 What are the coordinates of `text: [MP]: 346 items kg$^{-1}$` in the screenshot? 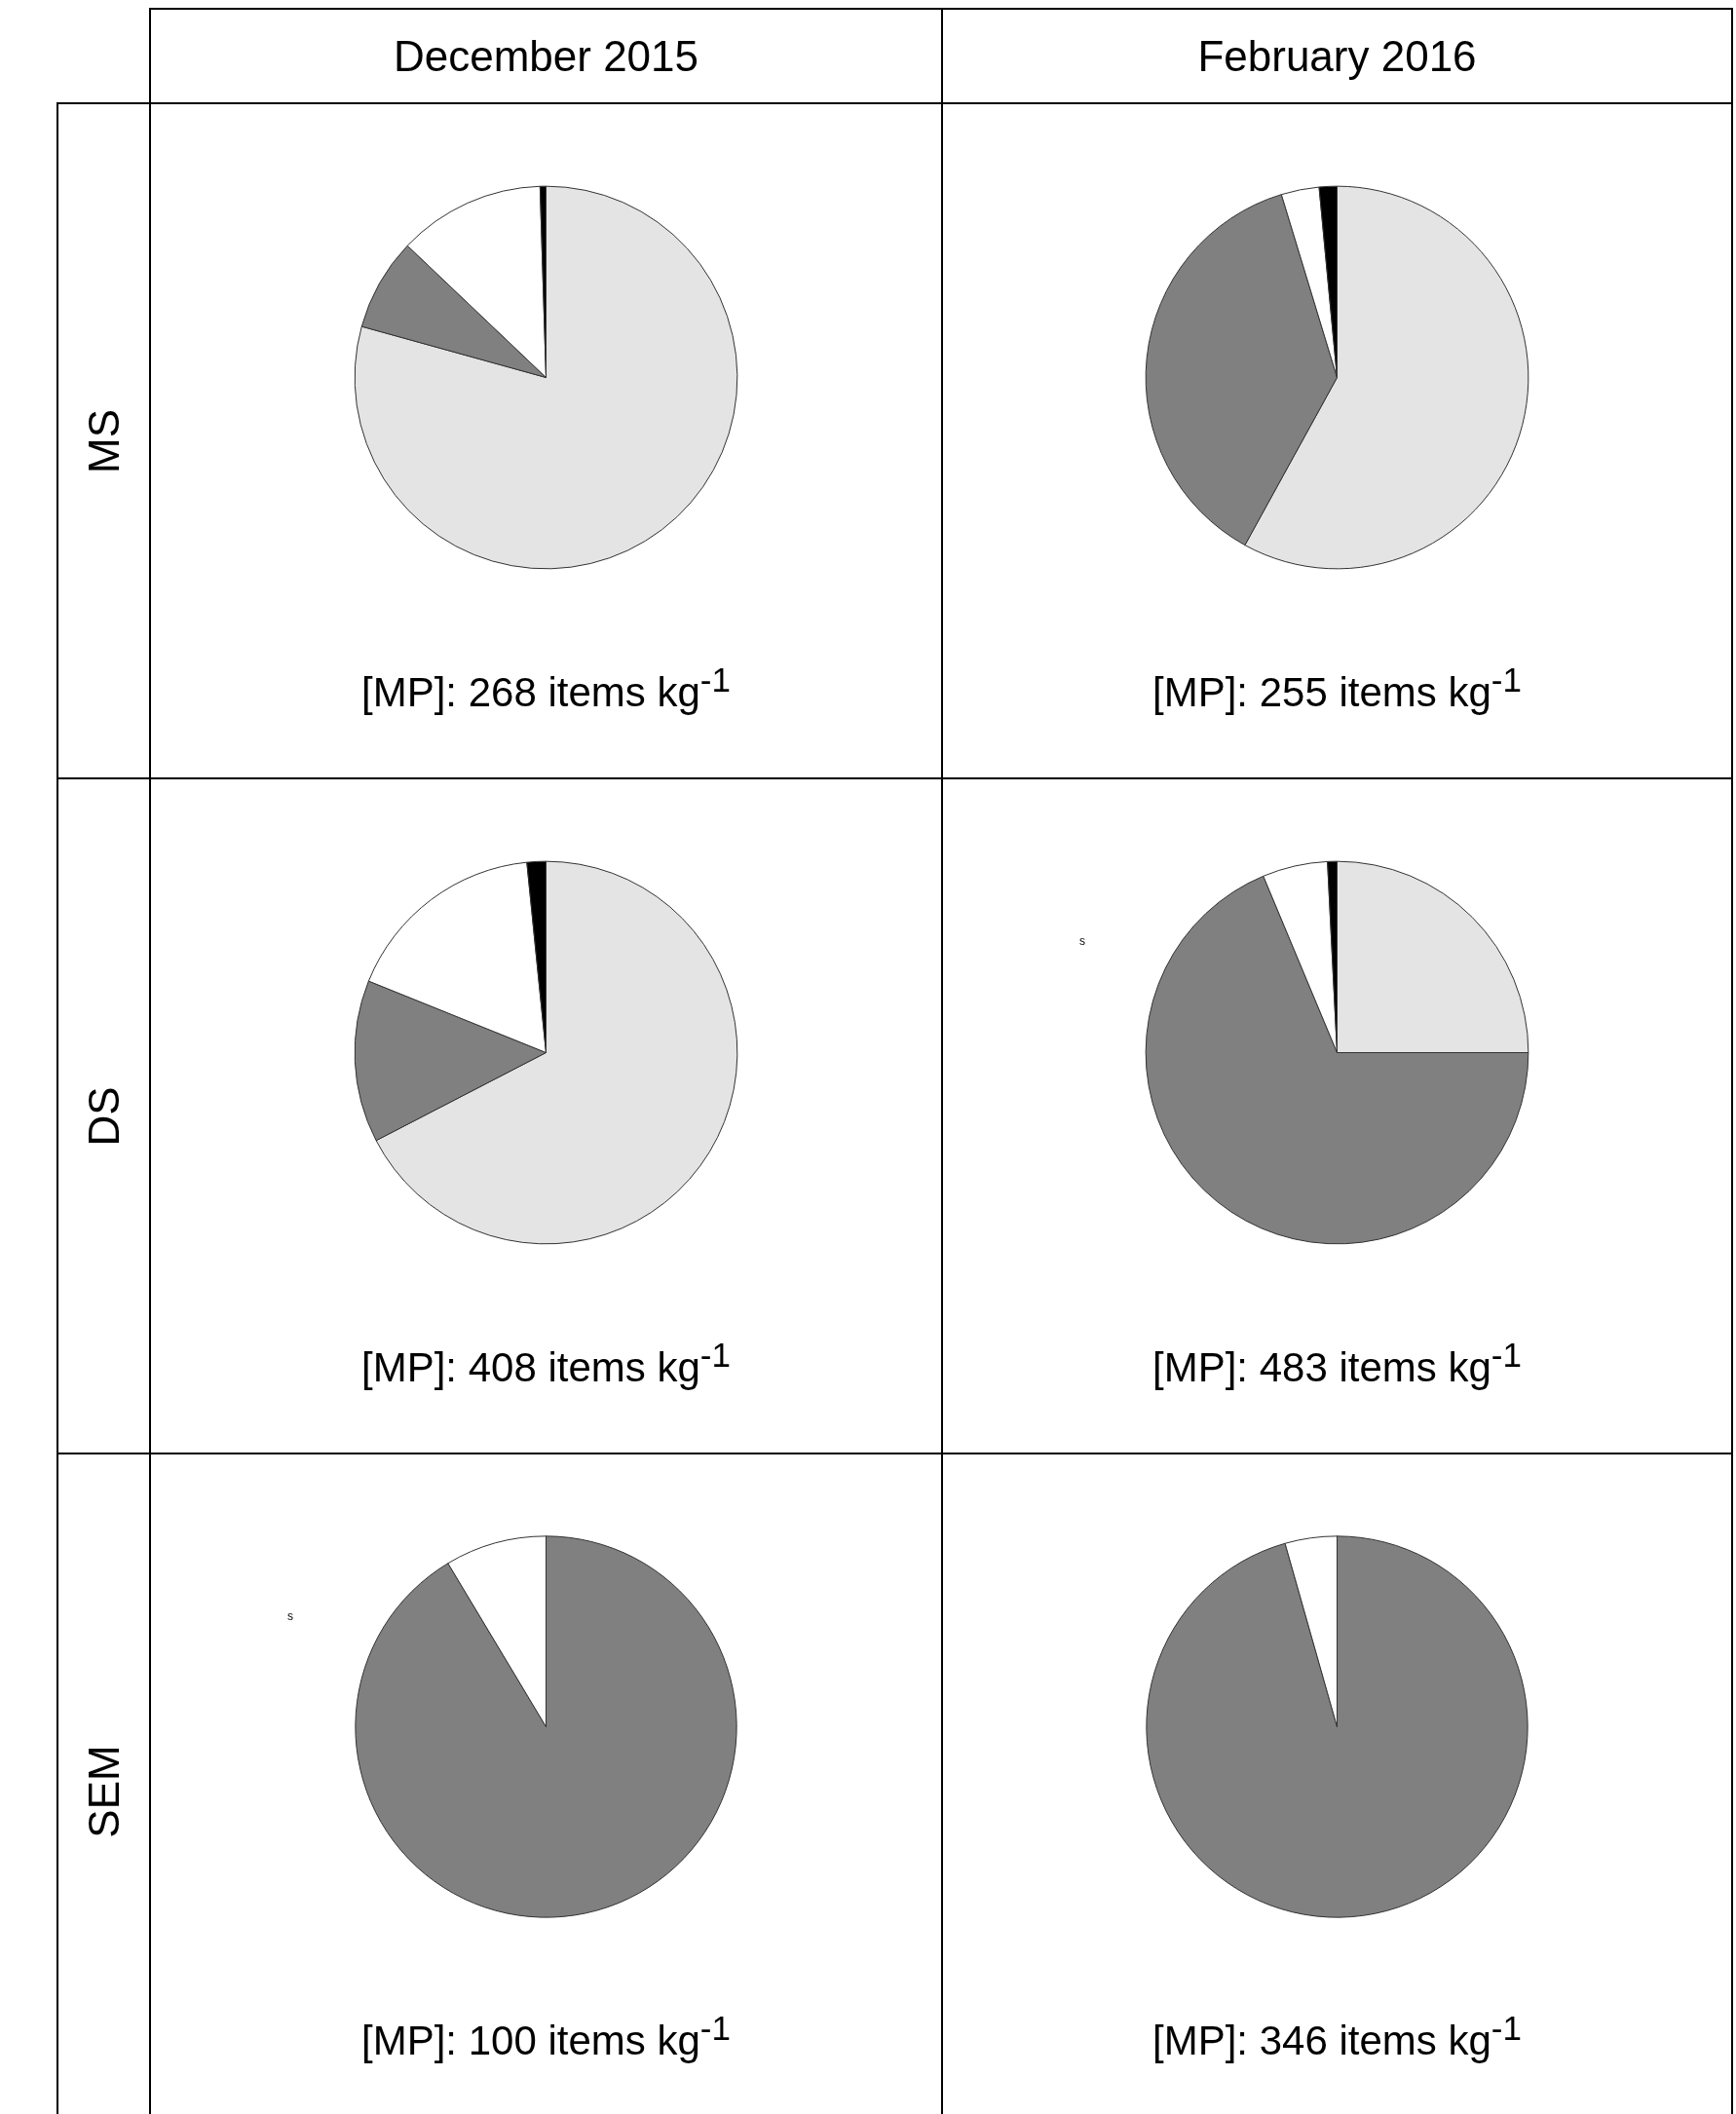 It's located at (1337, 2036).